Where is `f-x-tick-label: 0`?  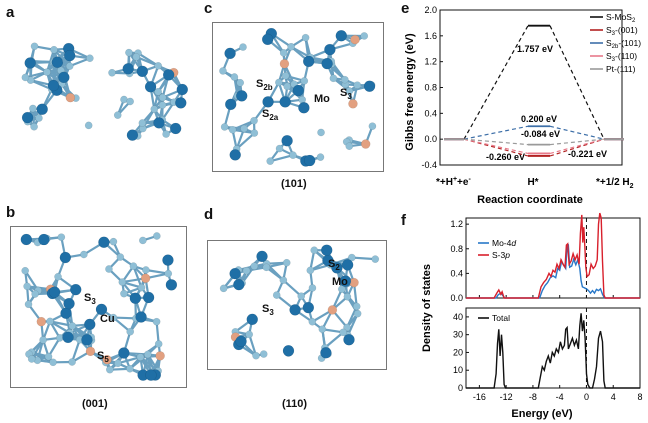 f-x-tick-label: 0 is located at coordinates (586, 397).